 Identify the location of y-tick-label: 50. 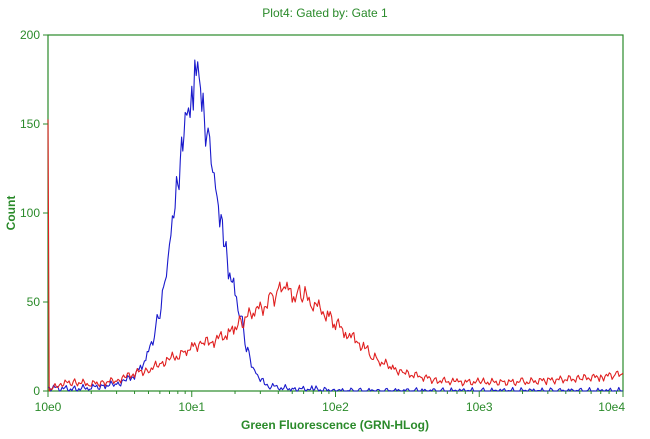
(34, 302).